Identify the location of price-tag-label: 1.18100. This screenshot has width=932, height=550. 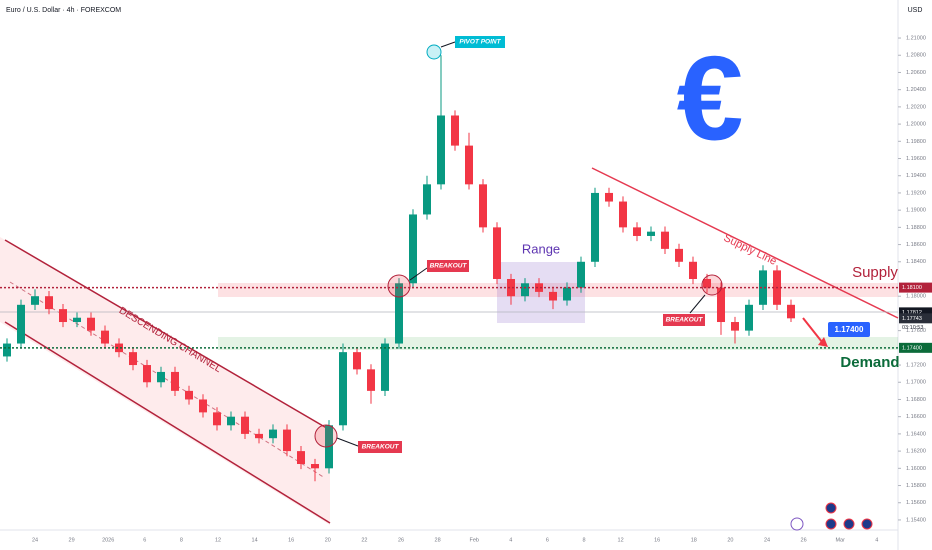
(912, 288).